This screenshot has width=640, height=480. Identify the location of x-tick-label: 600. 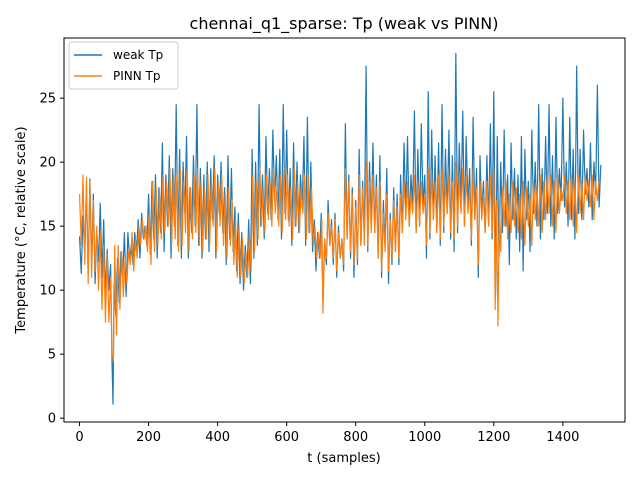
(286, 437).